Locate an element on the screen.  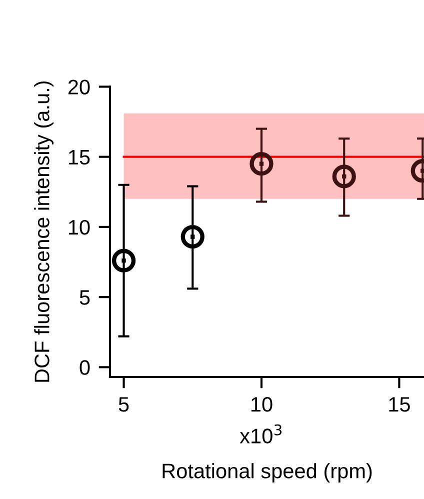
x-tick-label: 10 is located at coordinates (261, 404).